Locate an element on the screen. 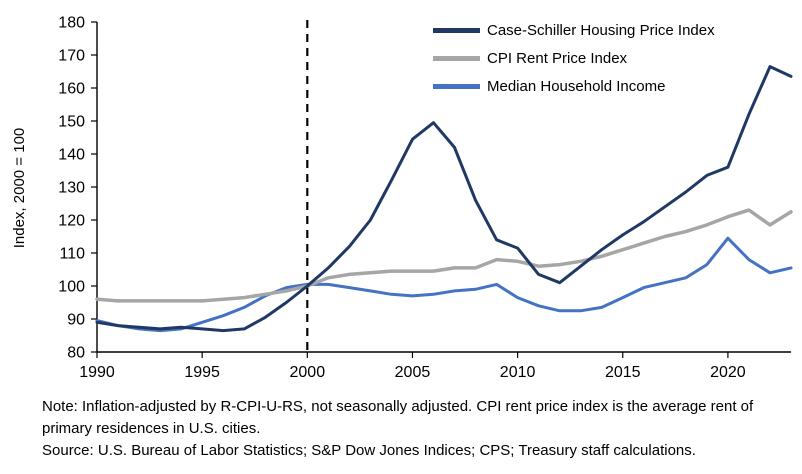 The image size is (802, 474). legend-item: CPI Rent Price Index is located at coordinates (574, 58).